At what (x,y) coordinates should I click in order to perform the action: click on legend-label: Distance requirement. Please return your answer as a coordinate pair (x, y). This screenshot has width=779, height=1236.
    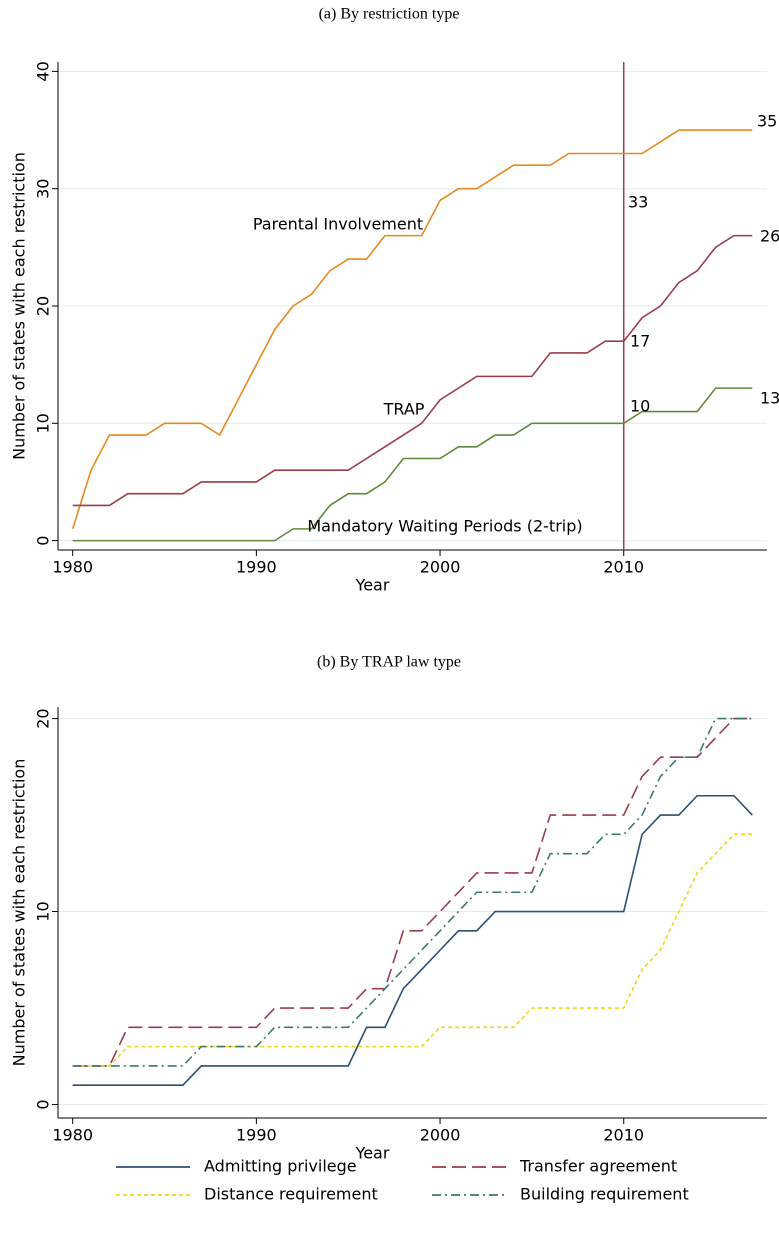
    Looking at the image, I should click on (291, 1194).